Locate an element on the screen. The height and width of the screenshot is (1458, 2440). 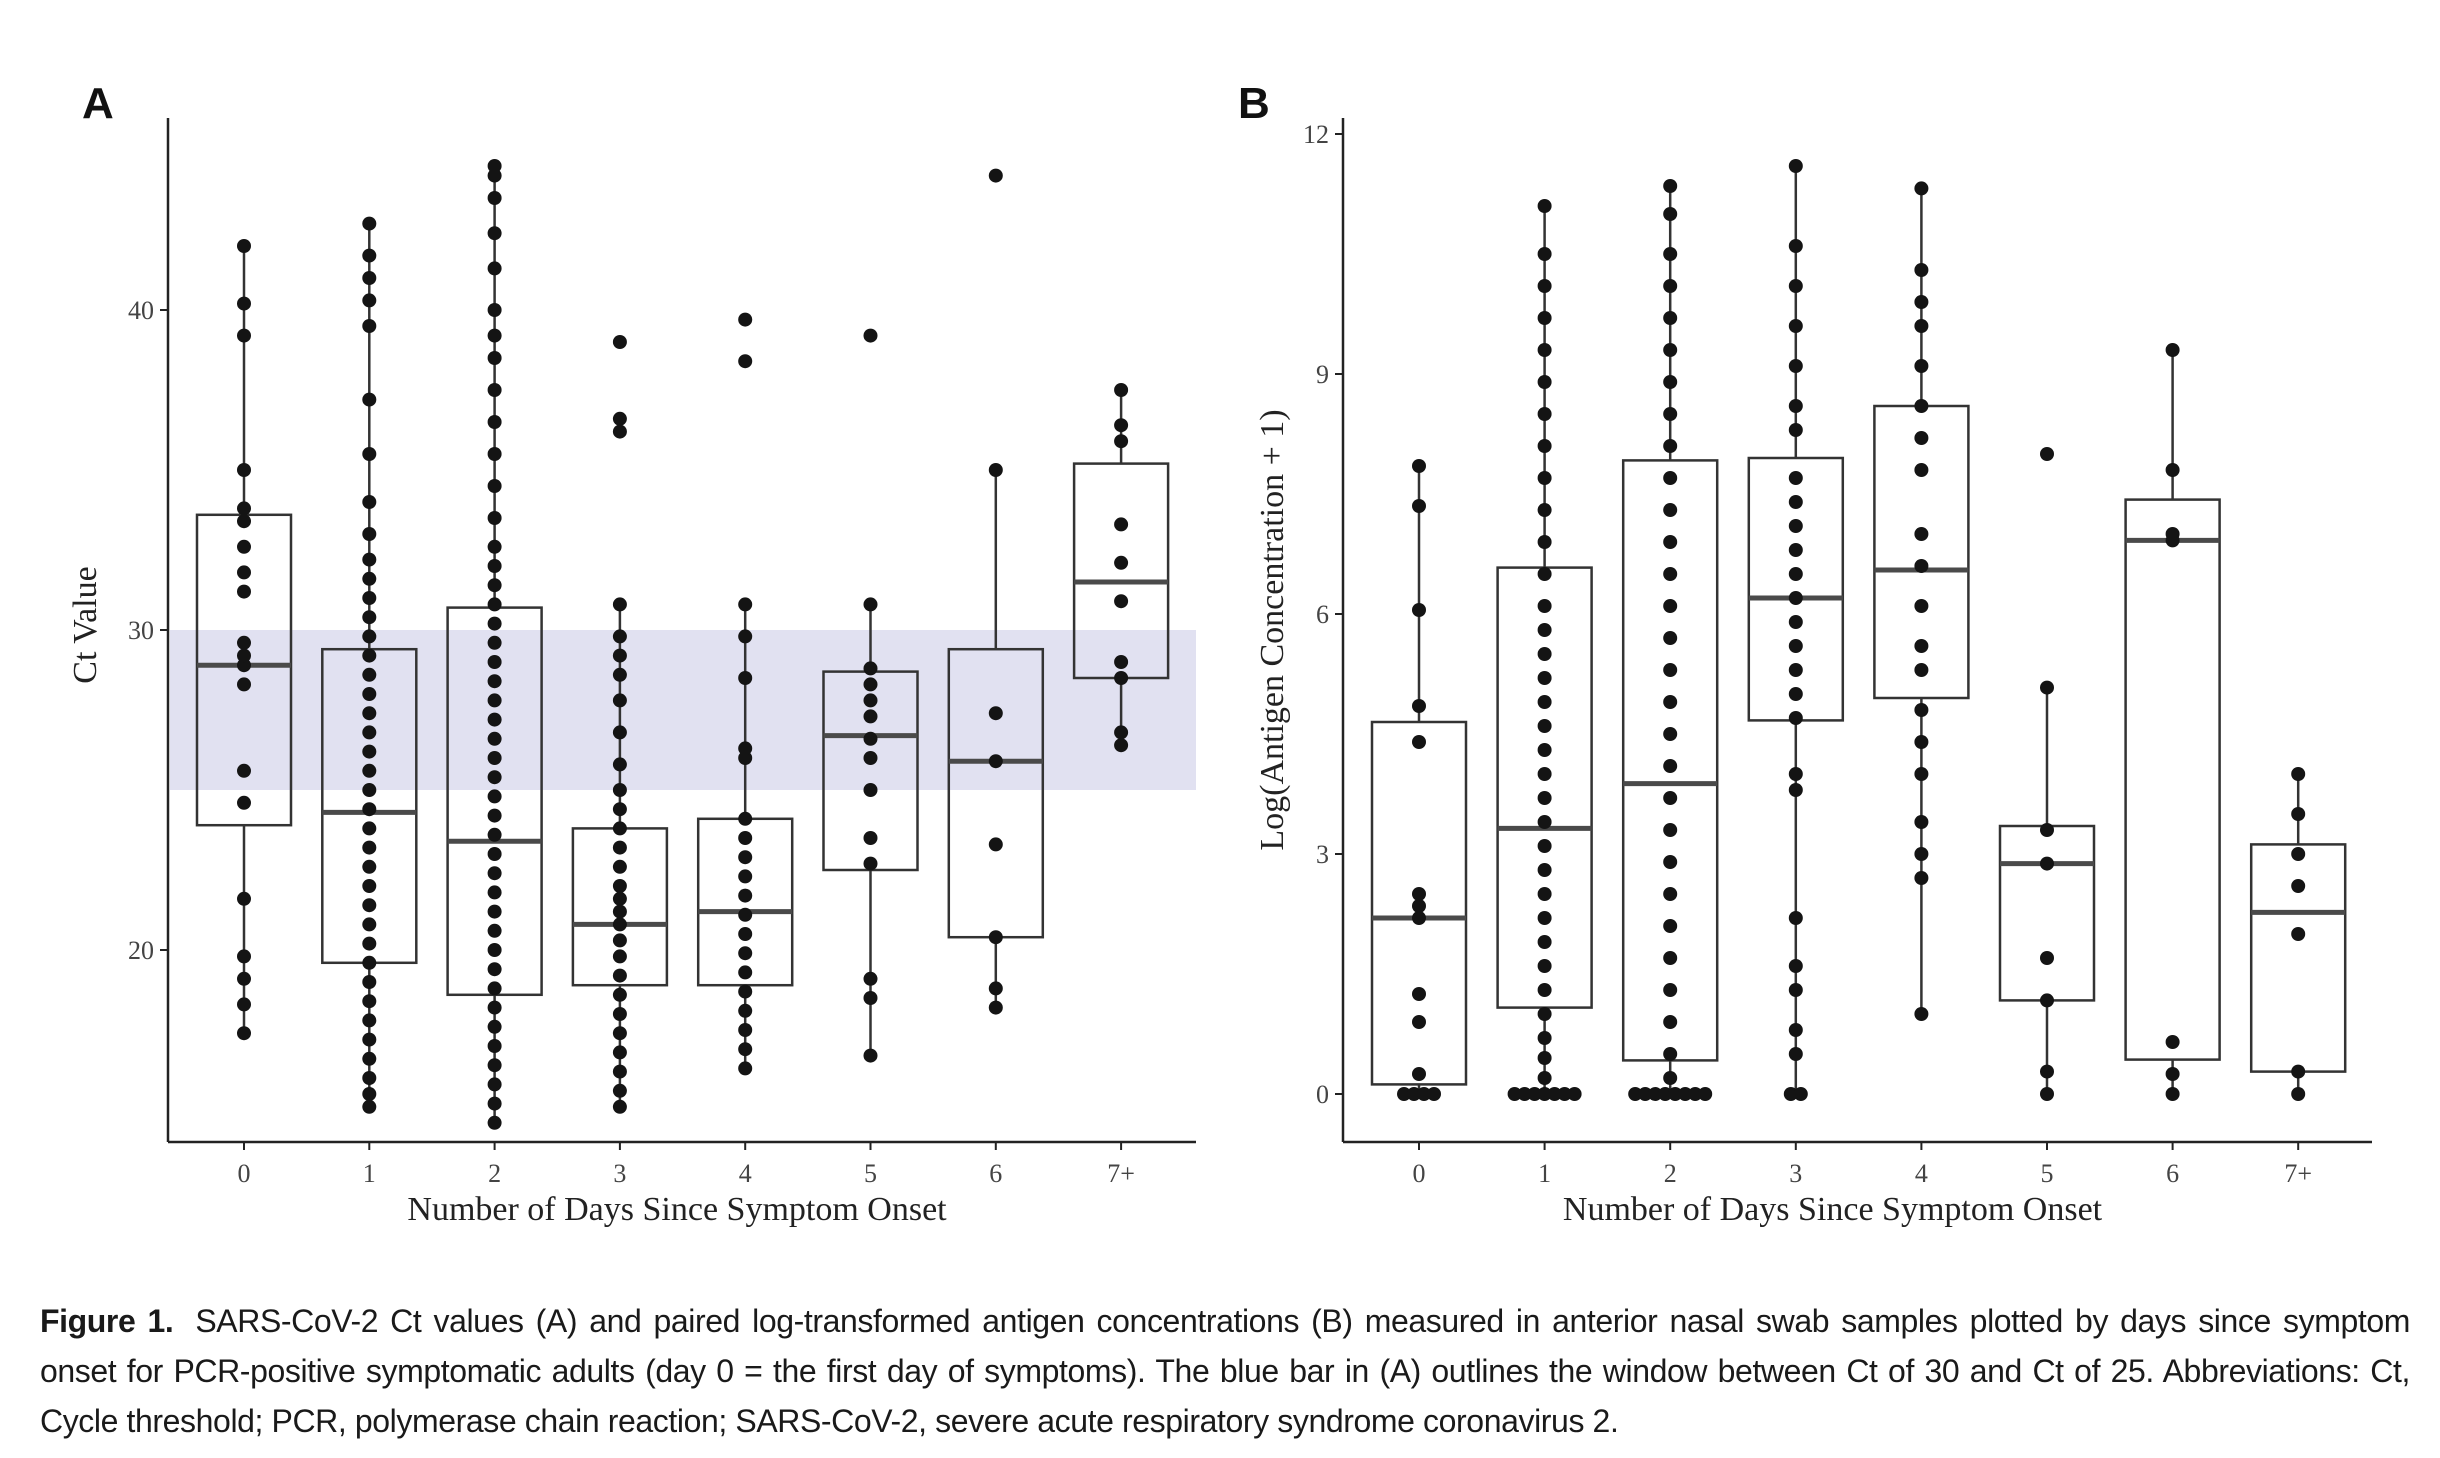
x-tick-label: 0 is located at coordinates (1419, 1173).